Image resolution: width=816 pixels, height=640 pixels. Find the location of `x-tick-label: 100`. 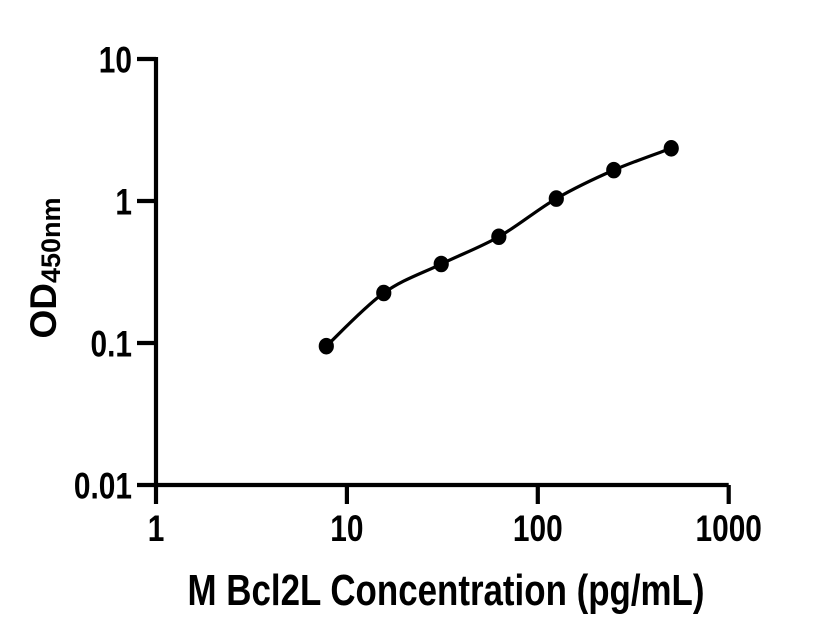

x-tick-label: 100 is located at coordinates (538, 528).